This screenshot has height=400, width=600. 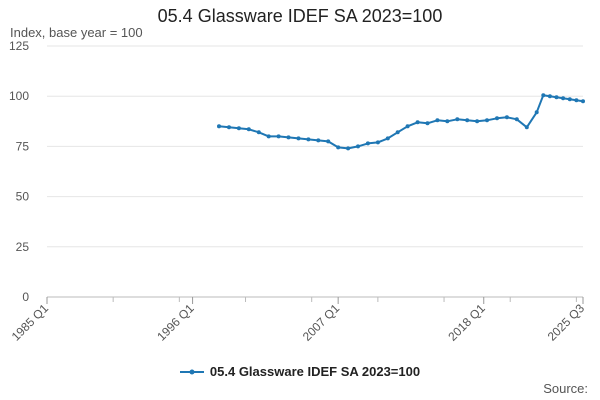 What do you see at coordinates (300, 16) in the screenshot?
I see `chart-title: 05.4 Glassware IDEF SA 2023=100` at bounding box center [300, 16].